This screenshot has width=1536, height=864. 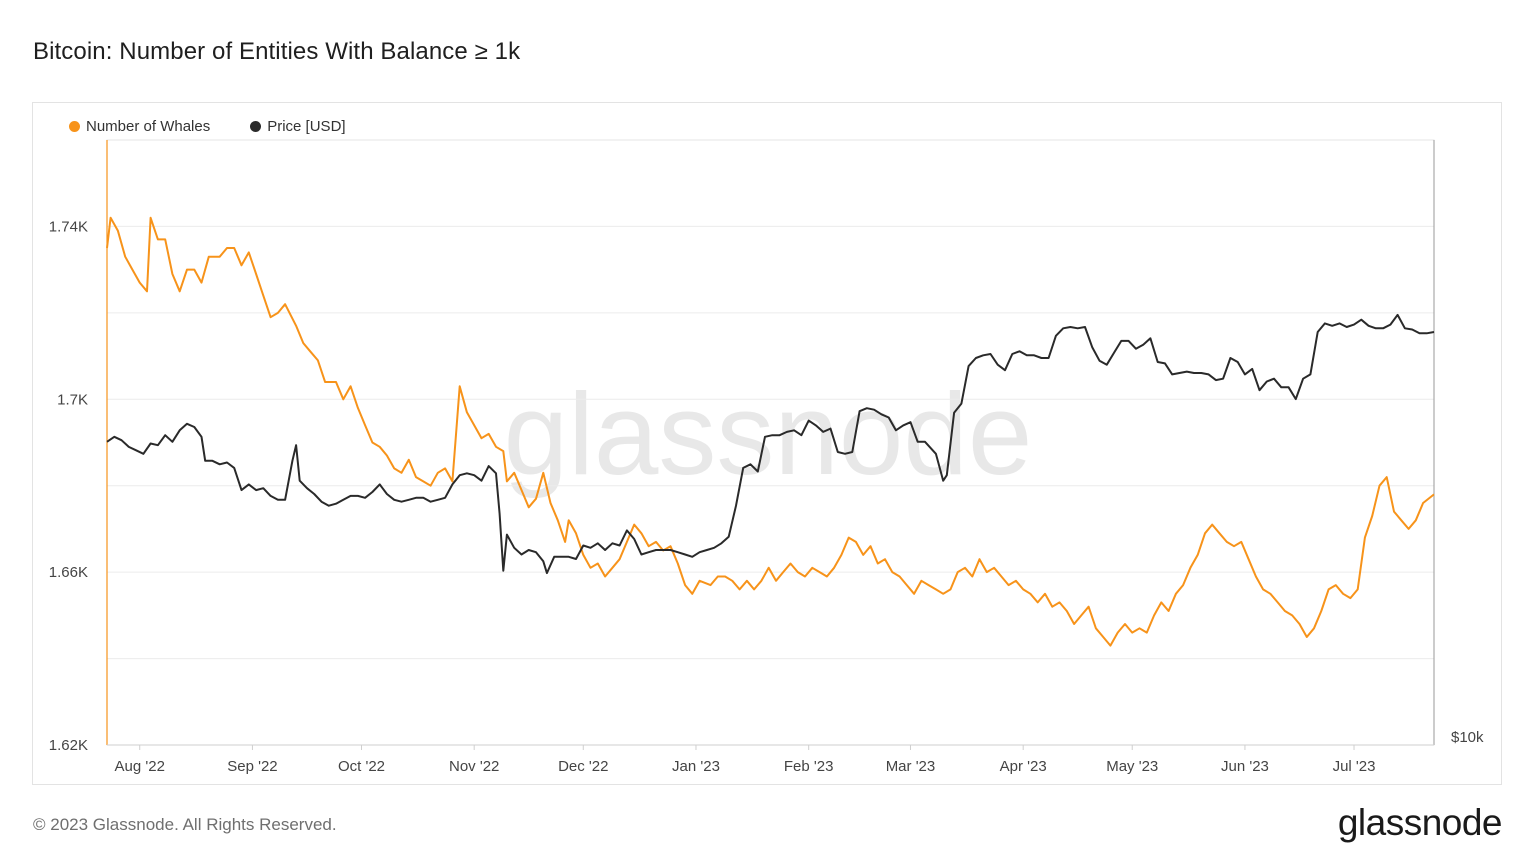 What do you see at coordinates (1420, 822) in the screenshot?
I see `glassnode-logo: glassnode` at bounding box center [1420, 822].